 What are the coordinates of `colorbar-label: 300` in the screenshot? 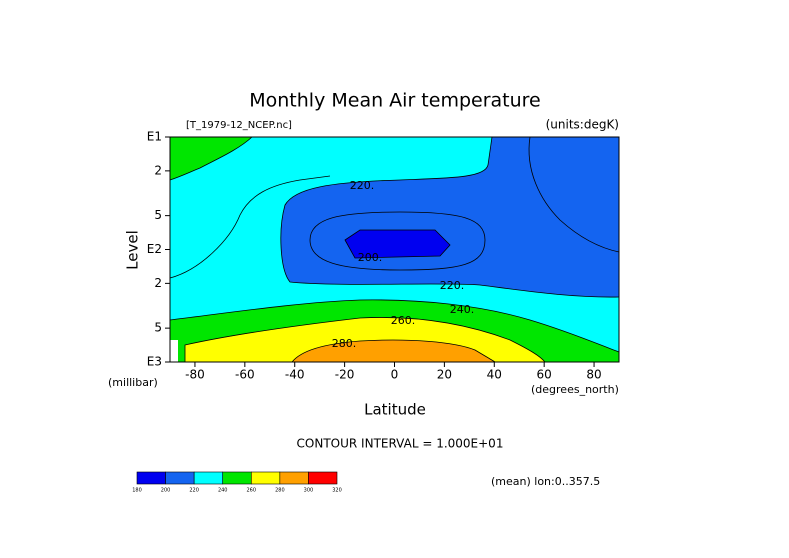 It's located at (309, 491).